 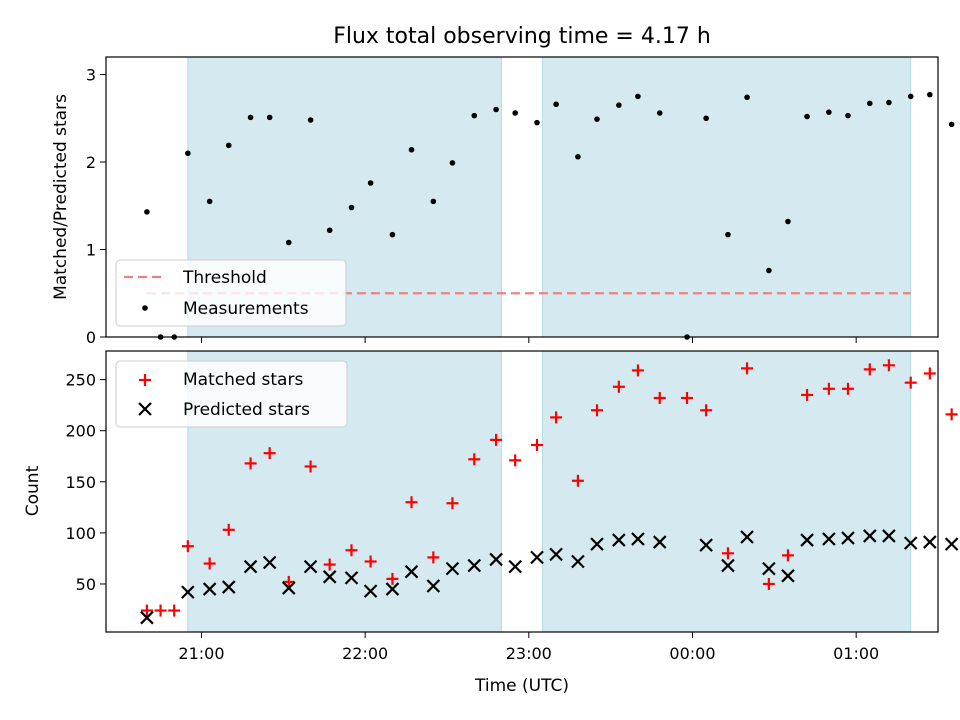 I want to click on y-tick-label: 150, so click(x=80, y=482).